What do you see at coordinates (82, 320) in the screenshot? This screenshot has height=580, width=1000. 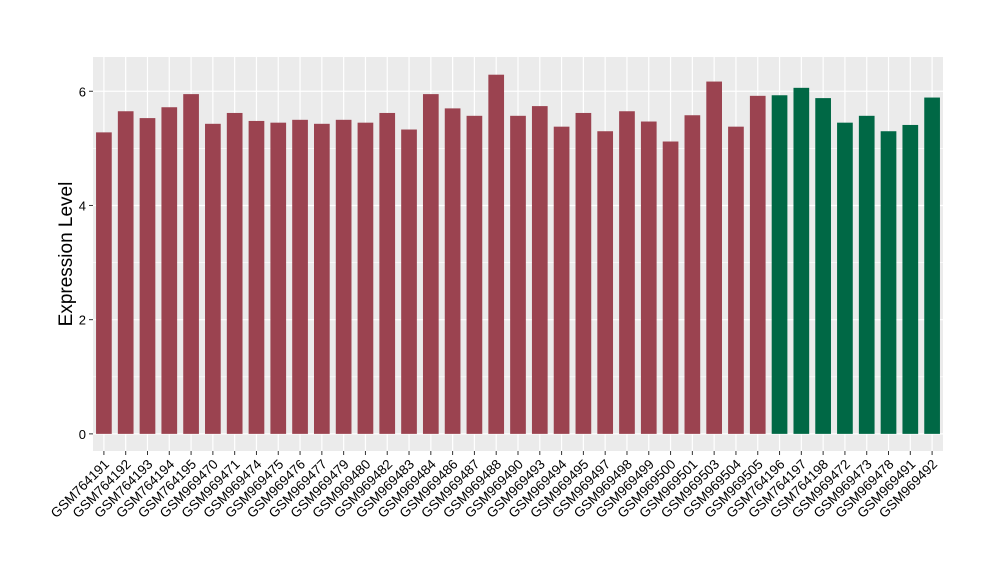 I see `y-tick-label: 2` at bounding box center [82, 320].